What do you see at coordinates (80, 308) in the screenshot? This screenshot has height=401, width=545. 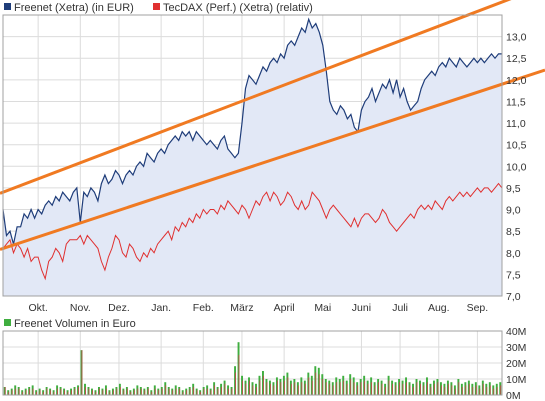 I see `main-x-tick-label: Nov.` at bounding box center [80, 308].